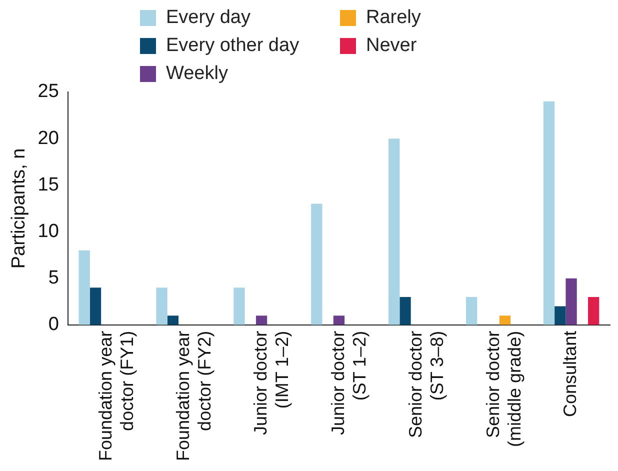  Describe the element at coordinates (426, 384) in the screenshot. I see `x-tick-label: Senior doctor (ST 3–8)` at that location.